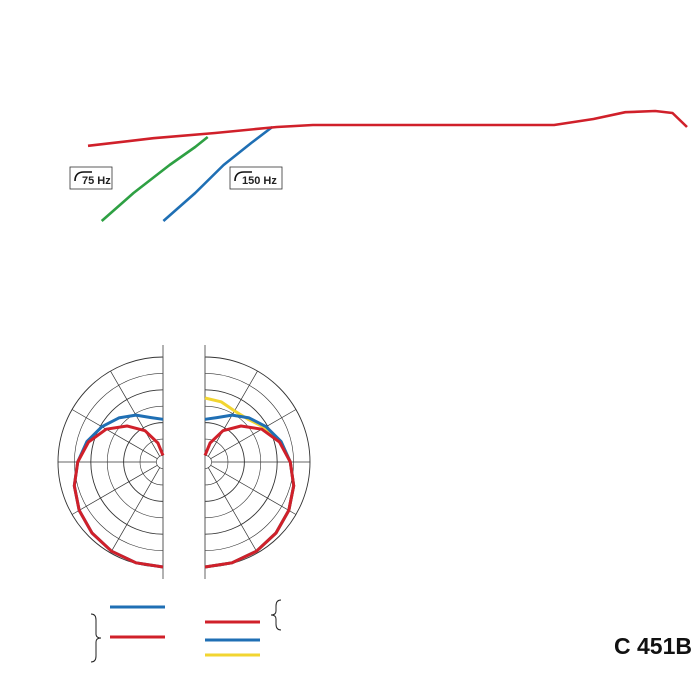 The height and width of the screenshot is (700, 700). What do you see at coordinates (96, 181) in the screenshot?
I see `annotation-label: 75 Hz` at bounding box center [96, 181].